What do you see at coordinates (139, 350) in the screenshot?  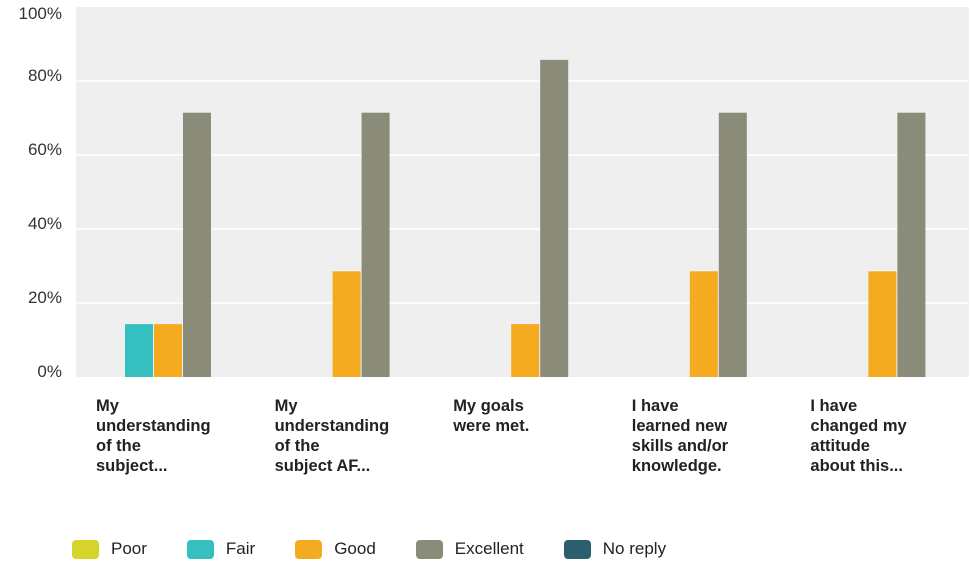 I see `bar-fair` at bounding box center [139, 350].